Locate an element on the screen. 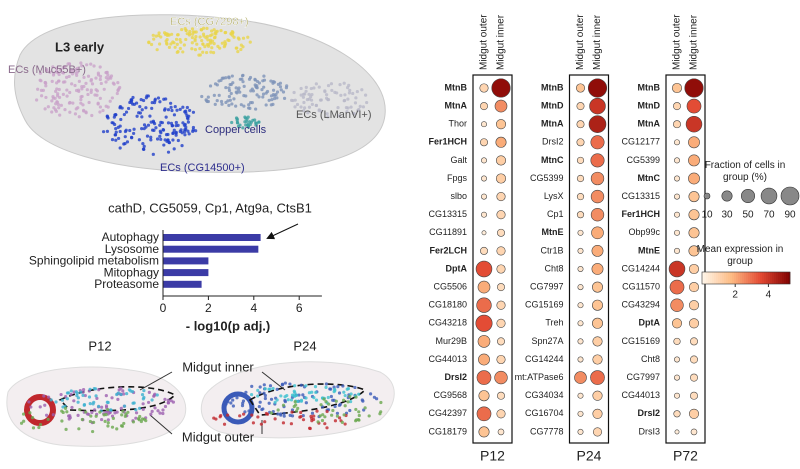  tissue-ring is located at coordinates (40, 410).